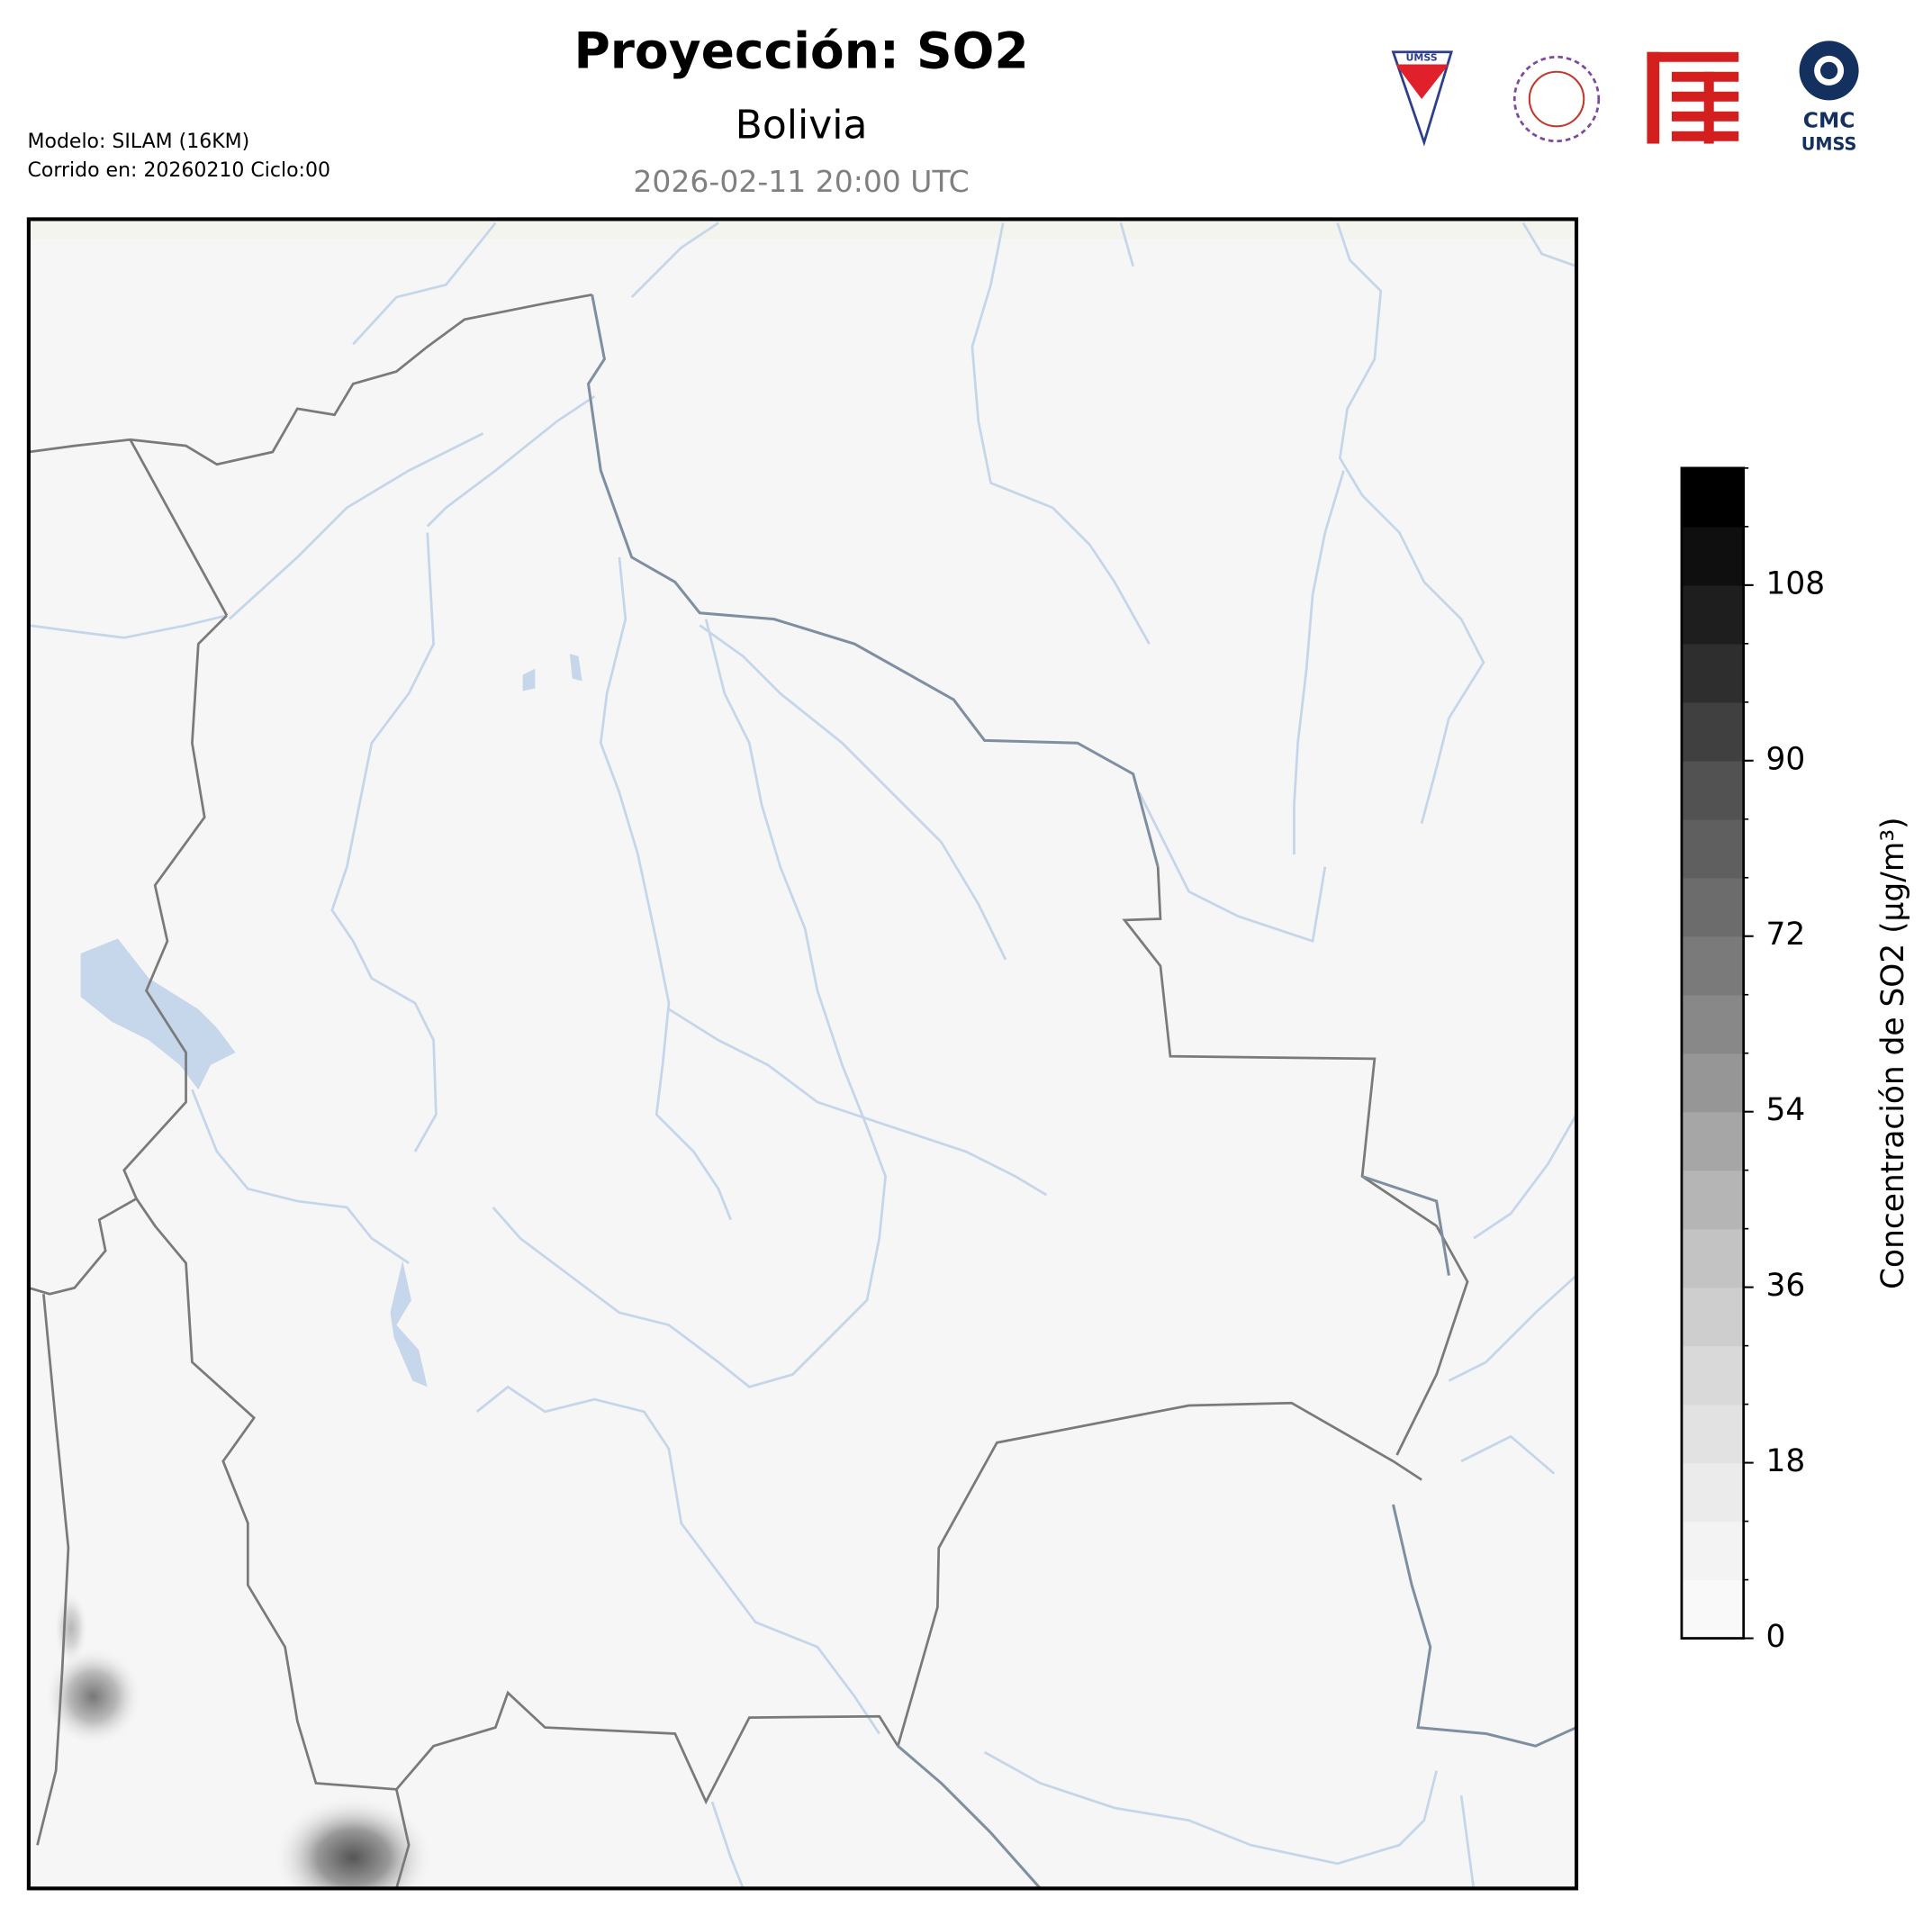 This screenshot has height=1907, width=1932. I want to click on umss-logo-red, so click(1422, 82).